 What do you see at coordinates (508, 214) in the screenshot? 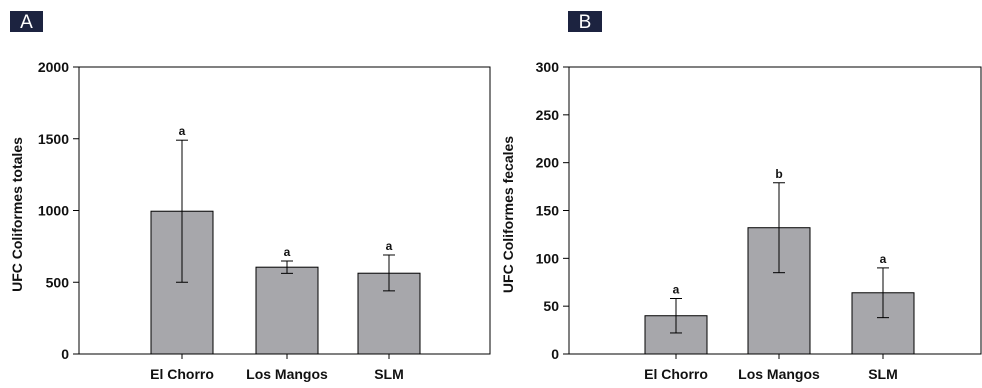
I see `y-axis-label: UFC Coliformes fecales` at bounding box center [508, 214].